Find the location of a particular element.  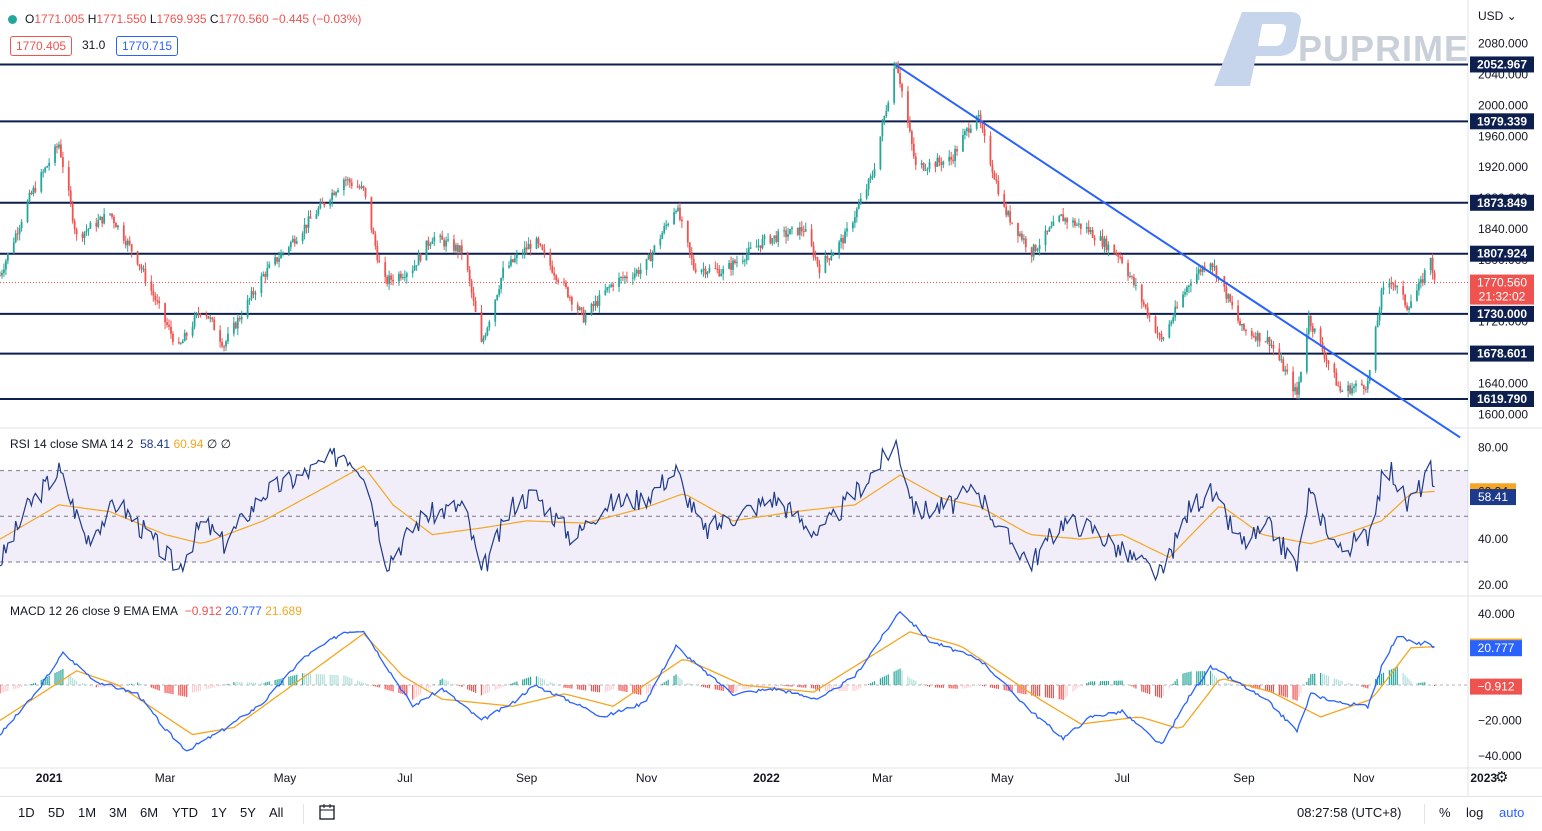

range-3m: 3M is located at coordinates (118, 812).